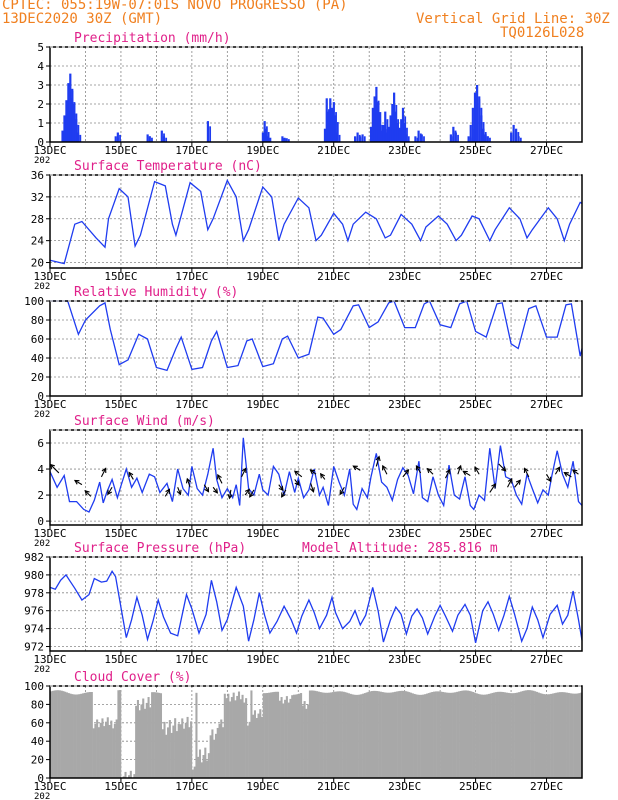 This screenshot has height=800, width=618. What do you see at coordinates (191, 659) in the screenshot?
I see `pressure-xtick-label: 17DEC` at bounding box center [191, 659].